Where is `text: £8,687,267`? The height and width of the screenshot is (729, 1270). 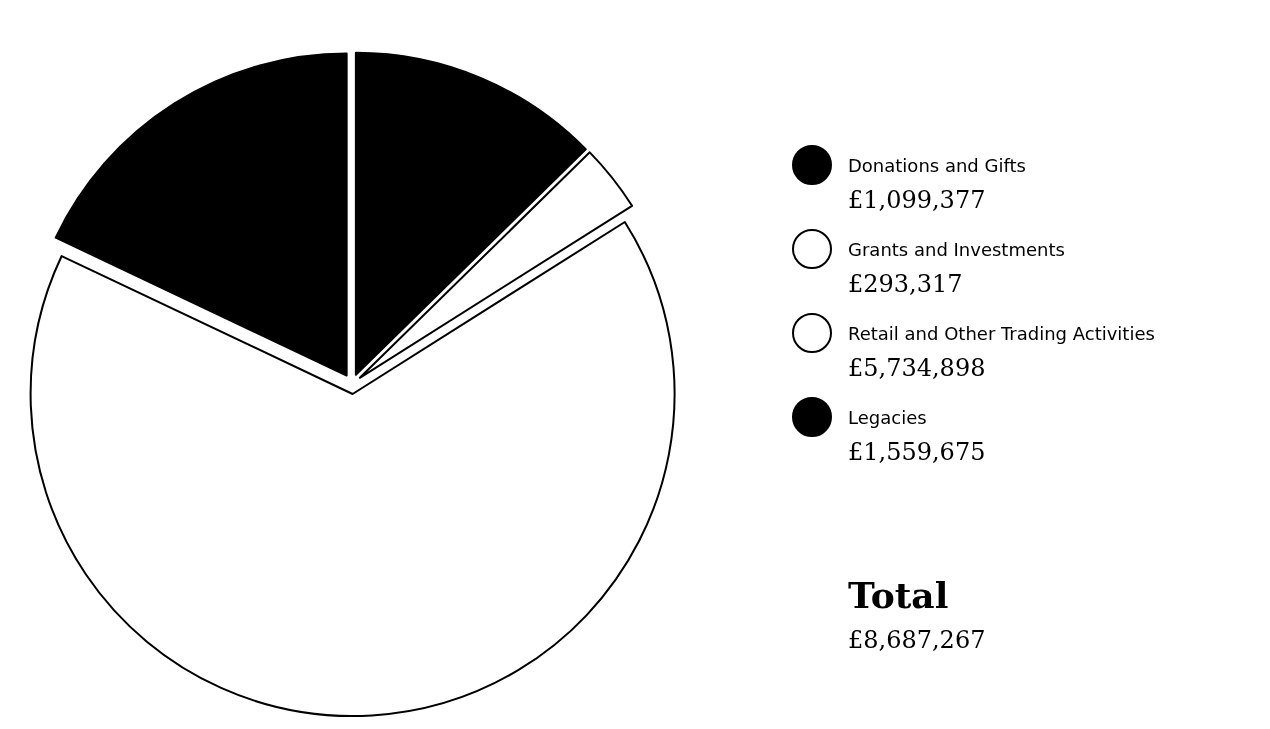 text: £8,687,267 is located at coordinates (917, 640).